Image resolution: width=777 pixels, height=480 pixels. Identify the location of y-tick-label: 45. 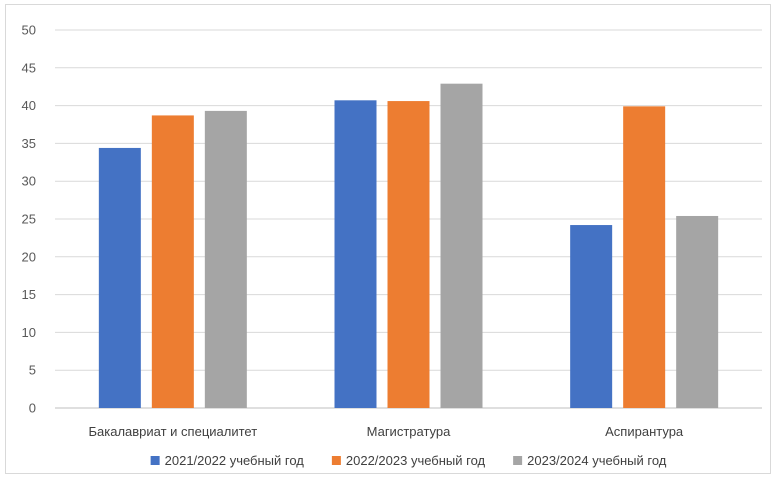
(29, 67).